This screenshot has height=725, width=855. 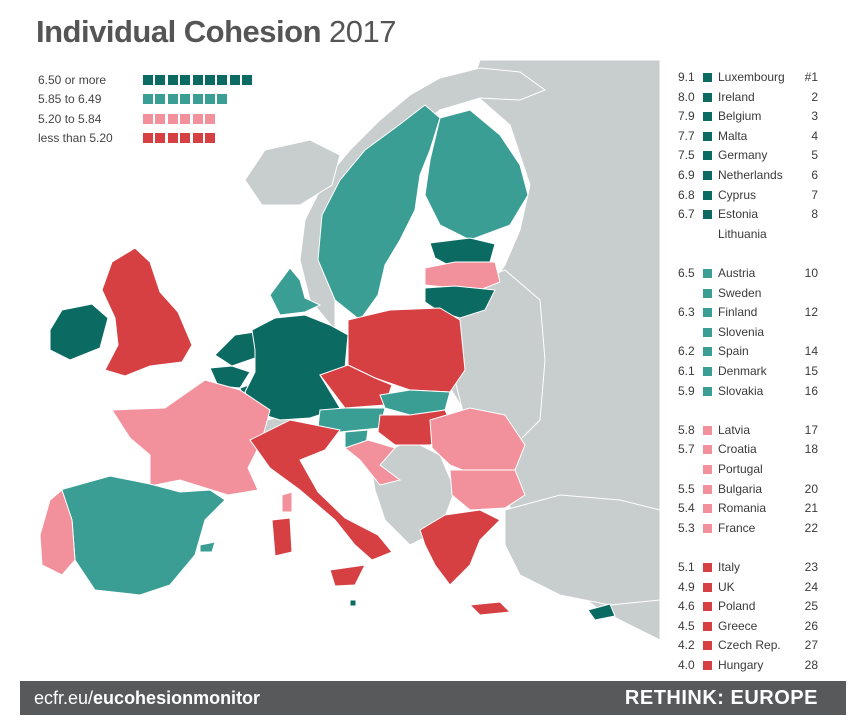 What do you see at coordinates (282, 537) in the screenshot?
I see `region-sardinia` at bounding box center [282, 537].